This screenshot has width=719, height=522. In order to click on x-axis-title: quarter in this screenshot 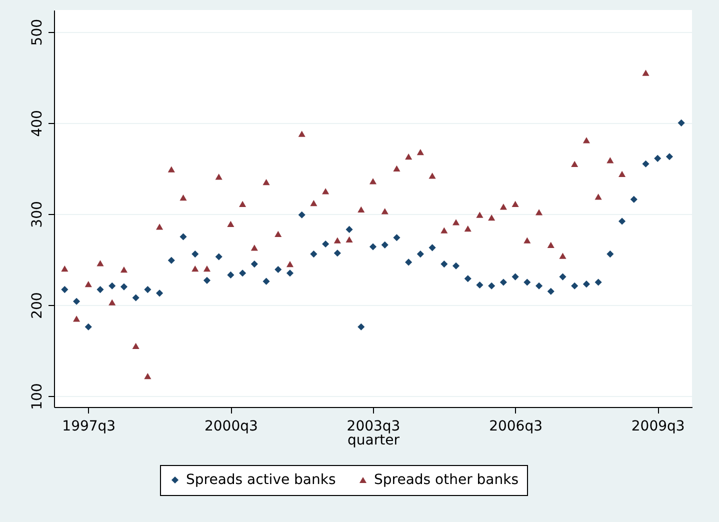, I will do `click(374, 440)`.